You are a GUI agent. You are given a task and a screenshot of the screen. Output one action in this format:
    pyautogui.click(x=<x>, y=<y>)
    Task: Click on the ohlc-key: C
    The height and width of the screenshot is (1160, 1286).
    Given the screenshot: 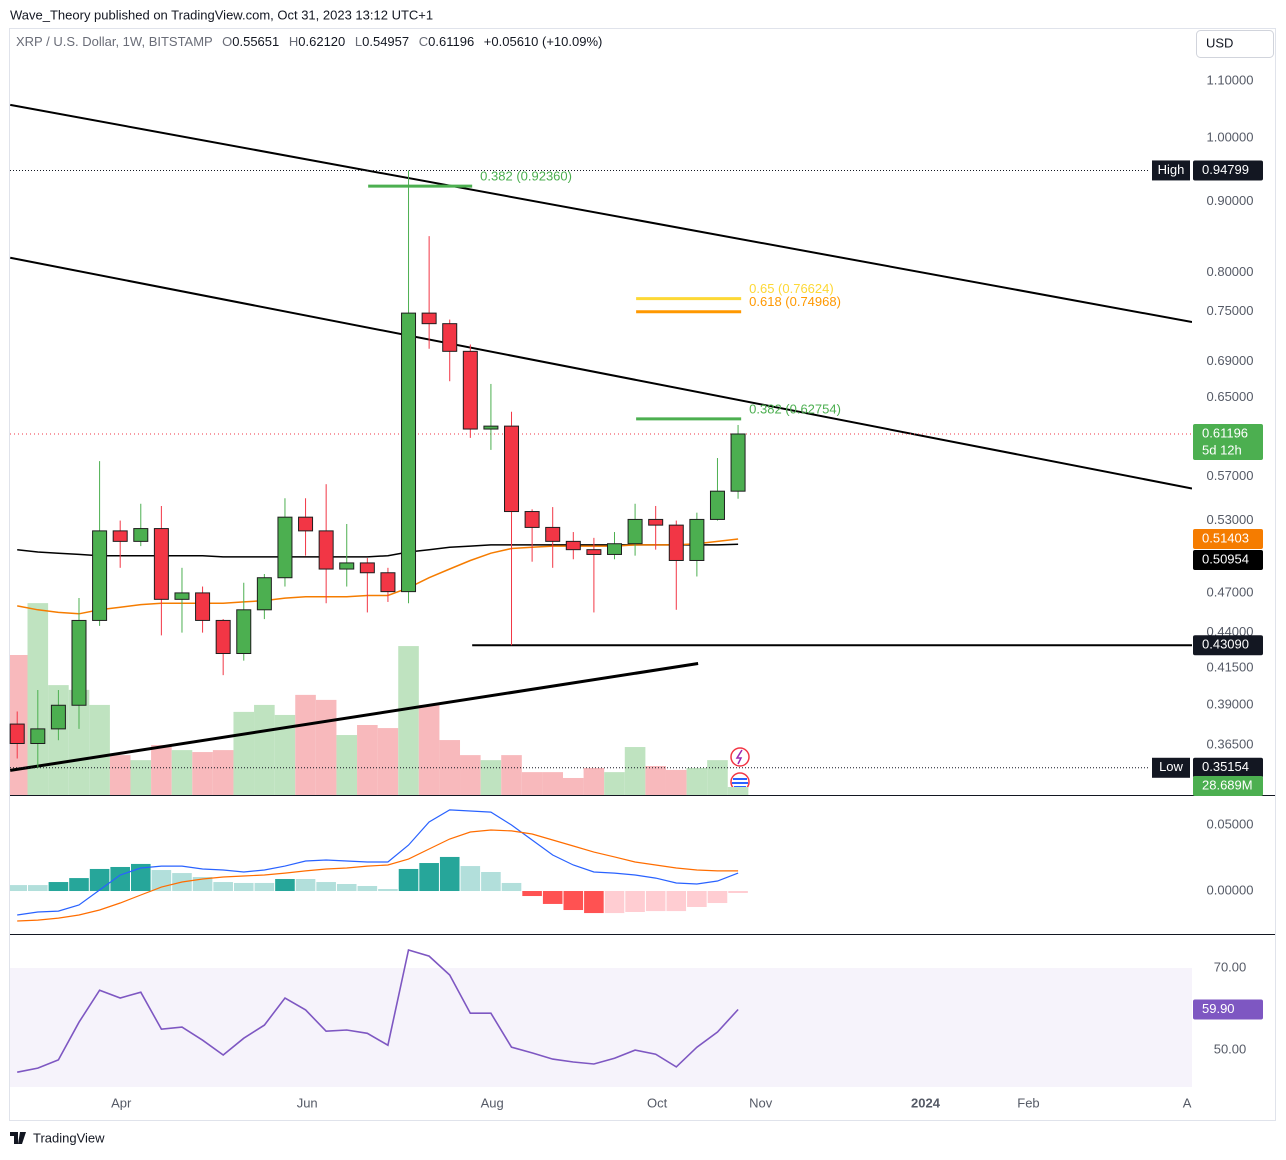 What is the action you would take?
    pyautogui.click(x=423, y=41)
    